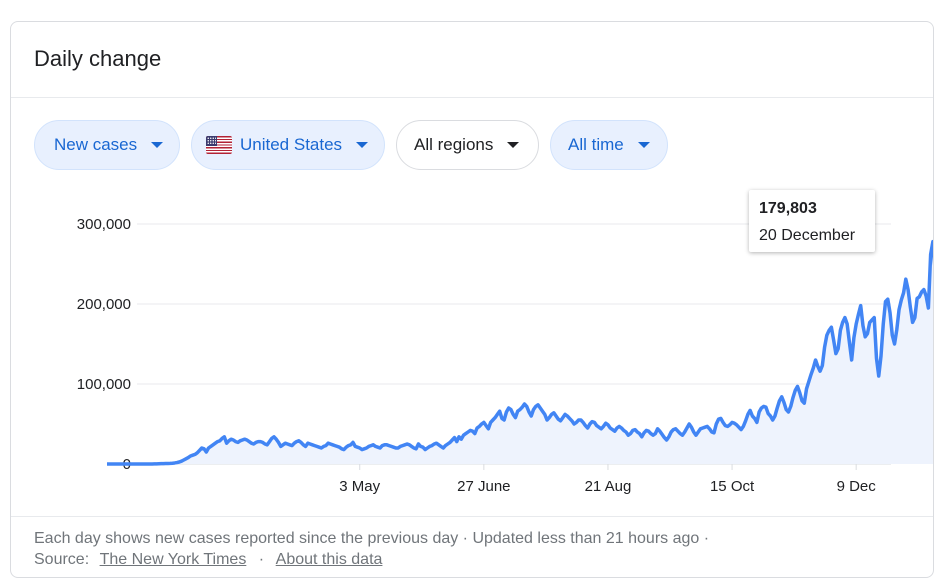 Image resolution: width=941 pixels, height=583 pixels. What do you see at coordinates (98, 58) in the screenshot?
I see `card-title: Daily change` at bounding box center [98, 58].